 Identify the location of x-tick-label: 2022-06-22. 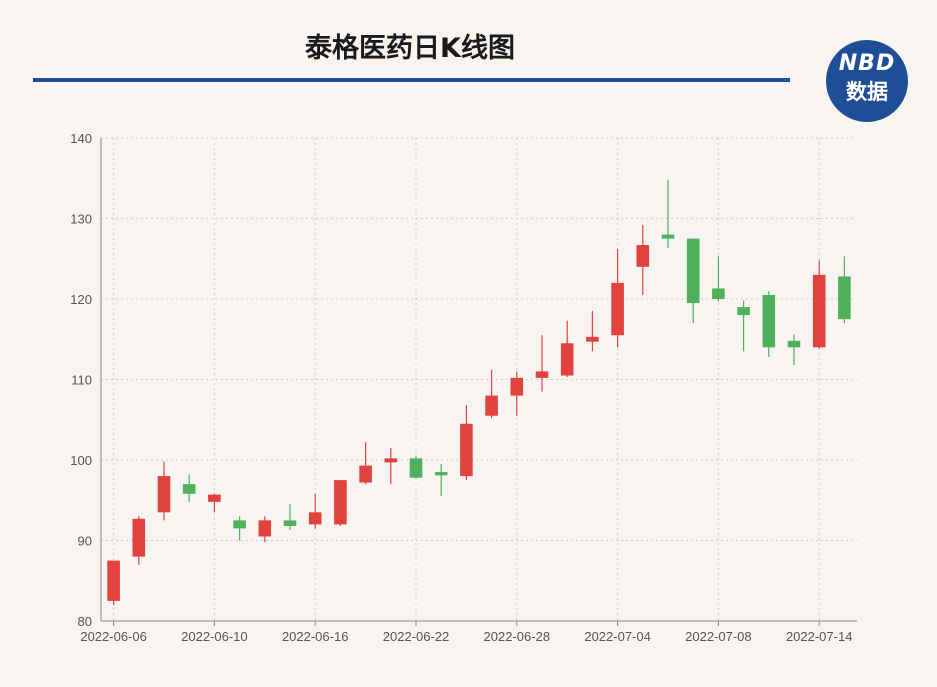
(416, 636).